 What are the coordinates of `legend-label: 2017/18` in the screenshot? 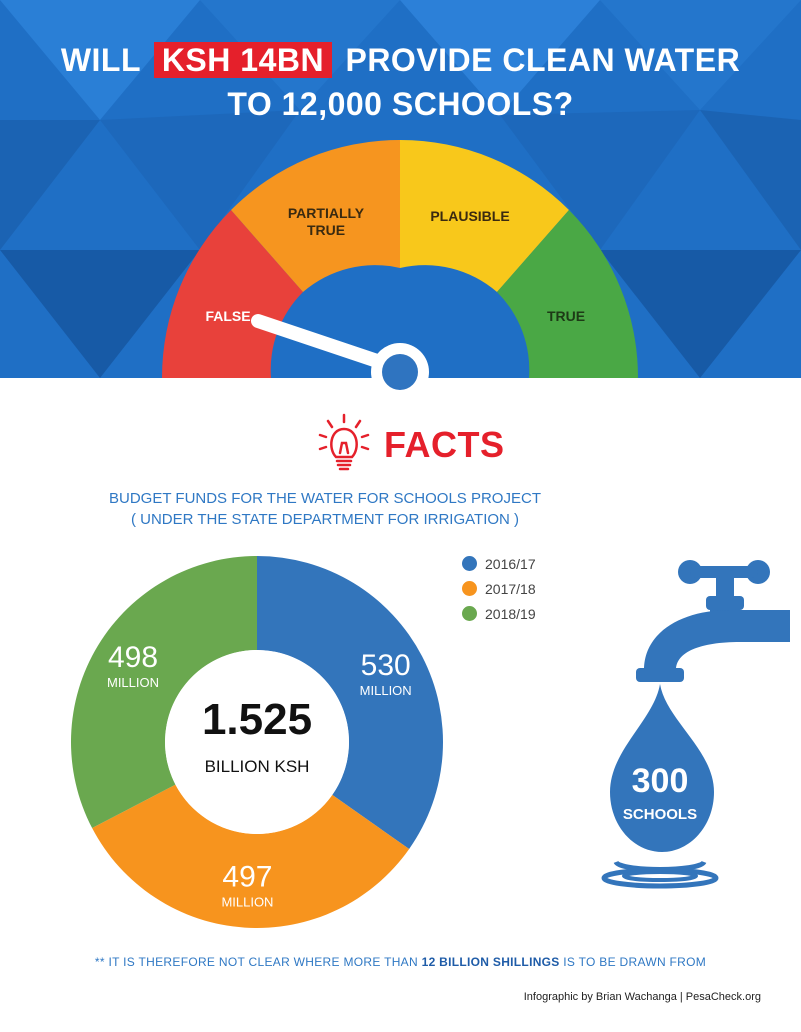 It's located at (510, 588).